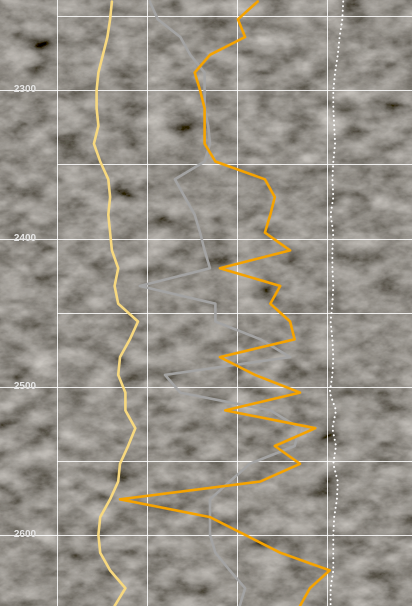 This screenshot has height=606, width=412. I want to click on depth-label: 2500, so click(25, 386).